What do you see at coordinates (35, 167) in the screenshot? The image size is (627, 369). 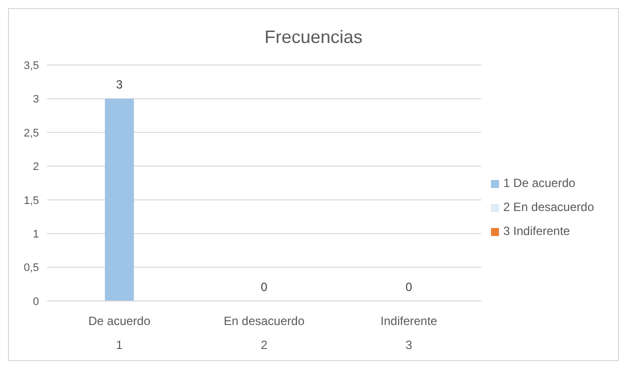 I see `y-tick-label: 2` at bounding box center [35, 167].